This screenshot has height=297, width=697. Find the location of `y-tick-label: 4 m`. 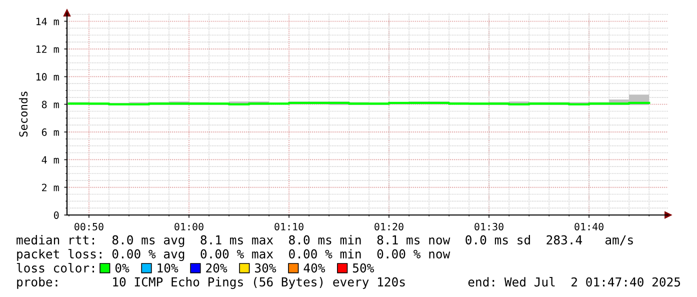

y-tick-label: 4 m is located at coordinates (50, 160).